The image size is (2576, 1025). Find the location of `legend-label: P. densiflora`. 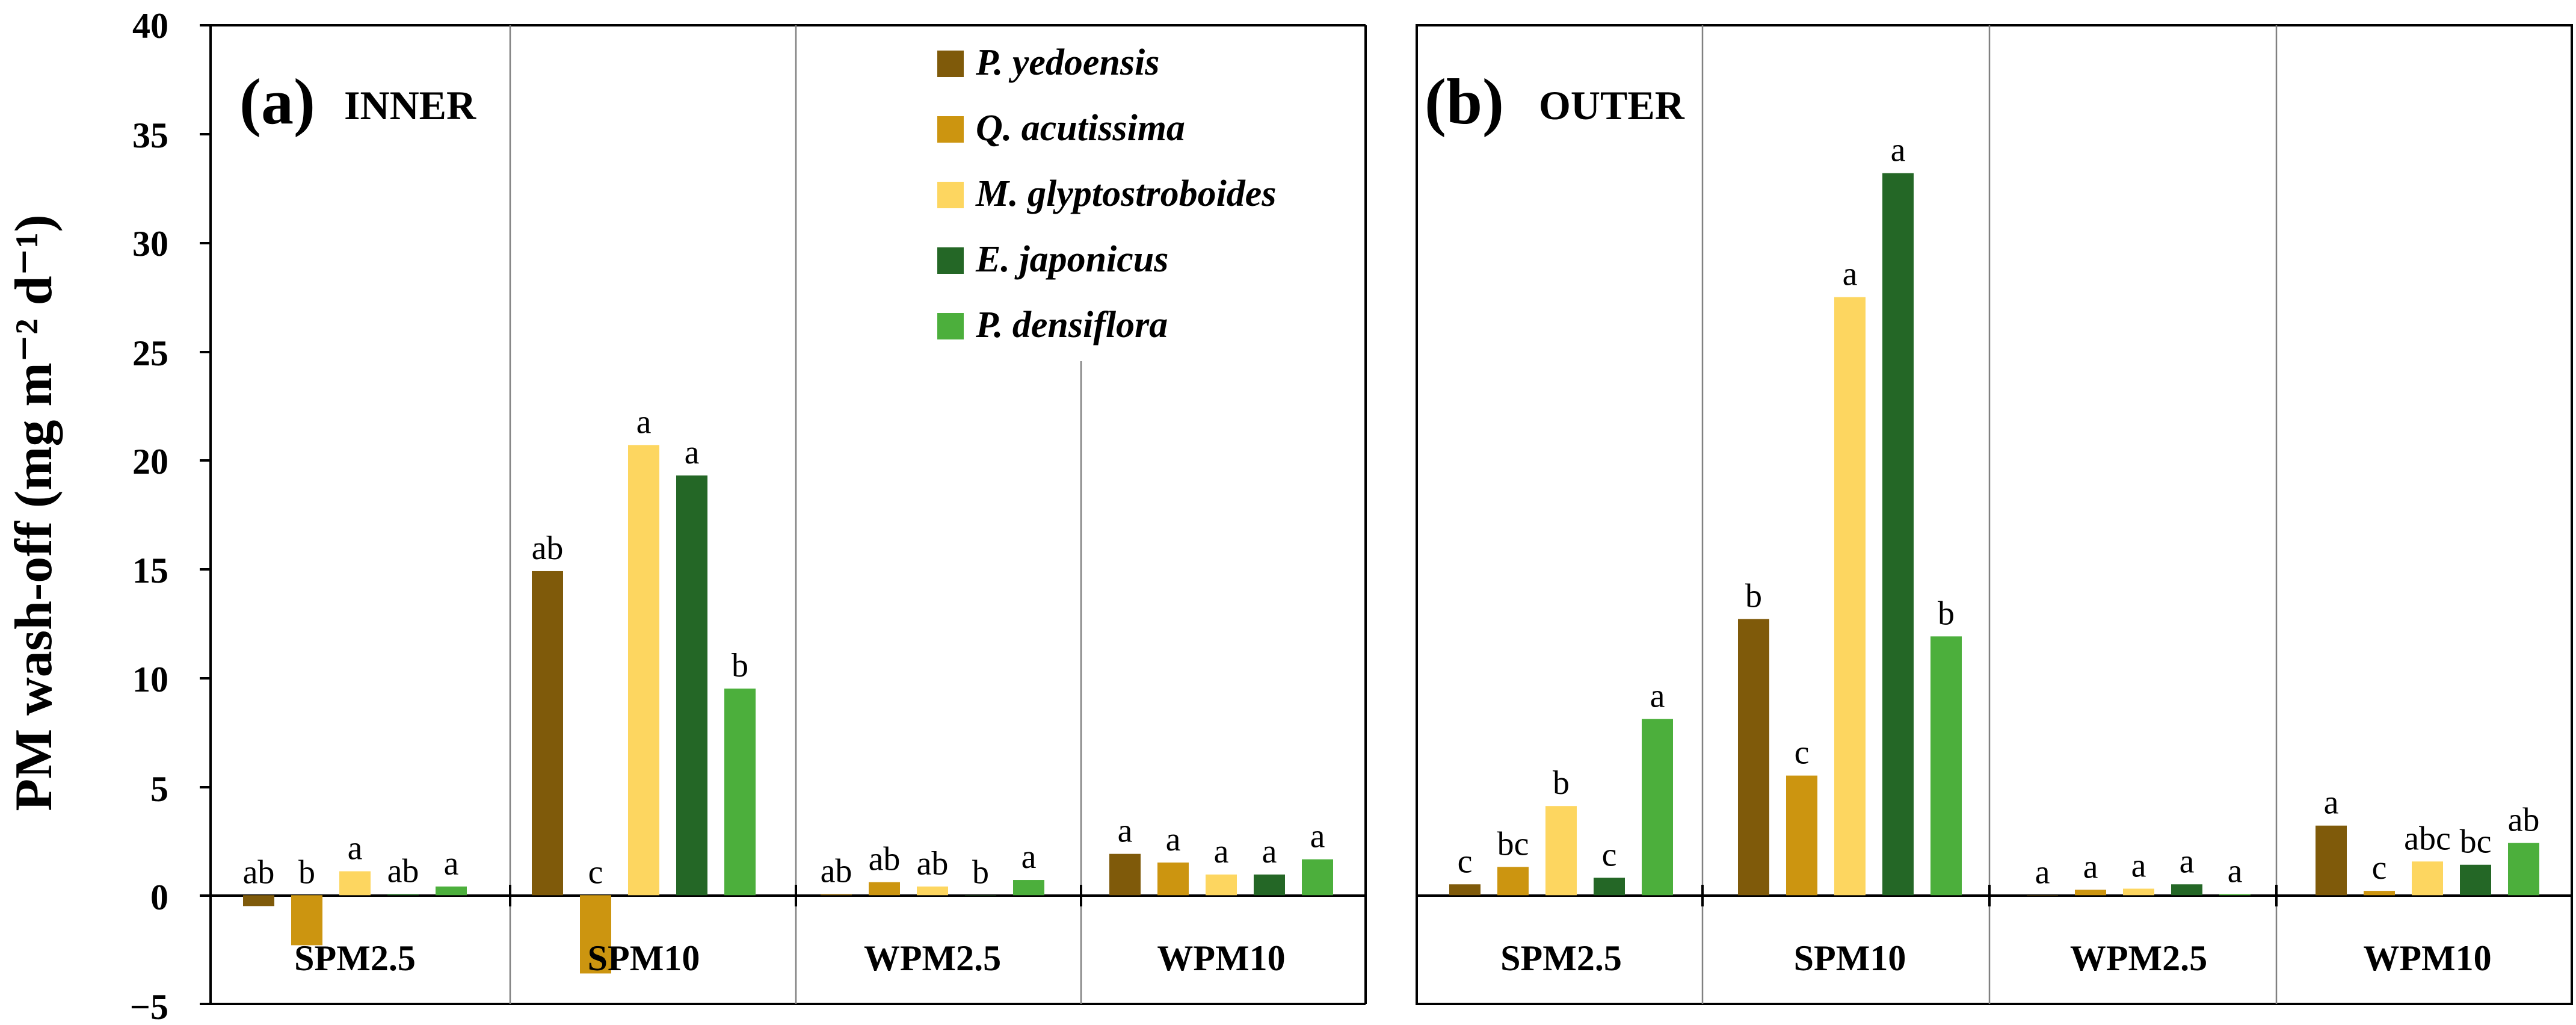

legend-label: P. densiflora is located at coordinates (1071, 325).